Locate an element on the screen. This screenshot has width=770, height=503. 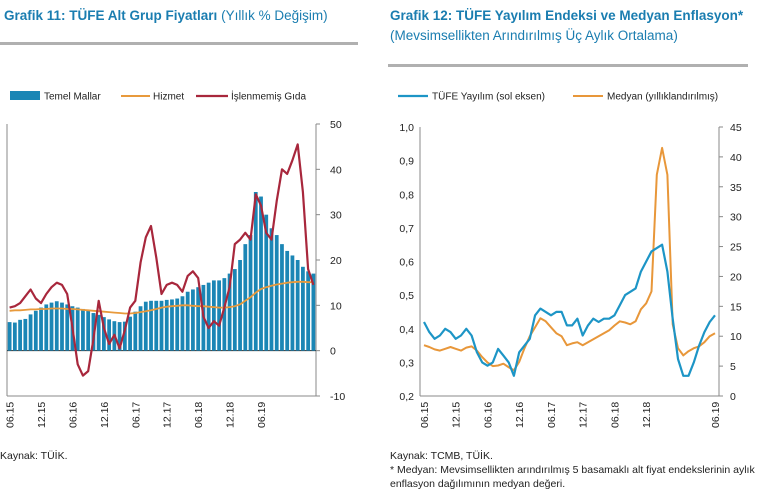
chart-11-y-tick-label: 20 is located at coordinates (336, 261).